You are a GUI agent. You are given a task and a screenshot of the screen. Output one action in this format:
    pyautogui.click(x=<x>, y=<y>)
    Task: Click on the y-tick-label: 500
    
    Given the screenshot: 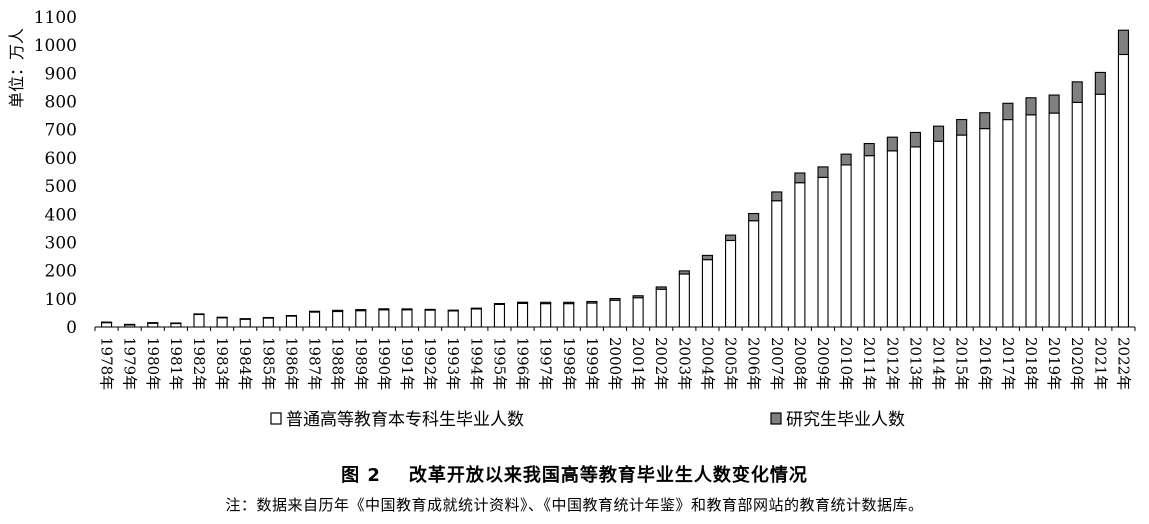 What is the action you would take?
    pyautogui.click(x=61, y=187)
    